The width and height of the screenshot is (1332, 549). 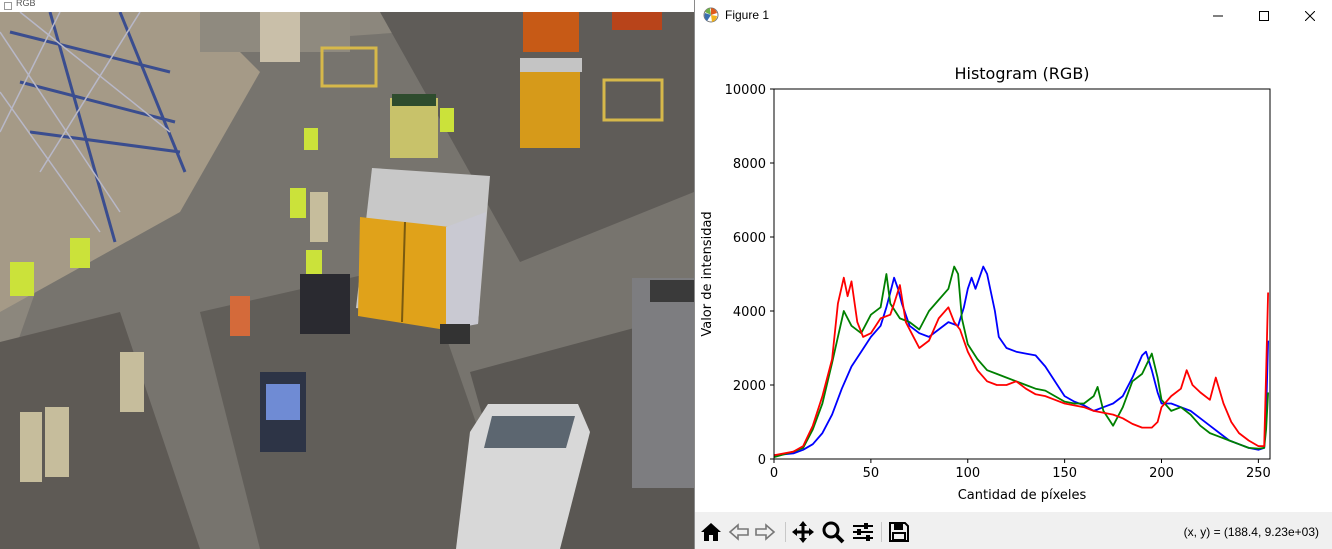 What do you see at coordinates (1064, 473) in the screenshot?
I see `x-tick-label: 150` at bounding box center [1064, 473].